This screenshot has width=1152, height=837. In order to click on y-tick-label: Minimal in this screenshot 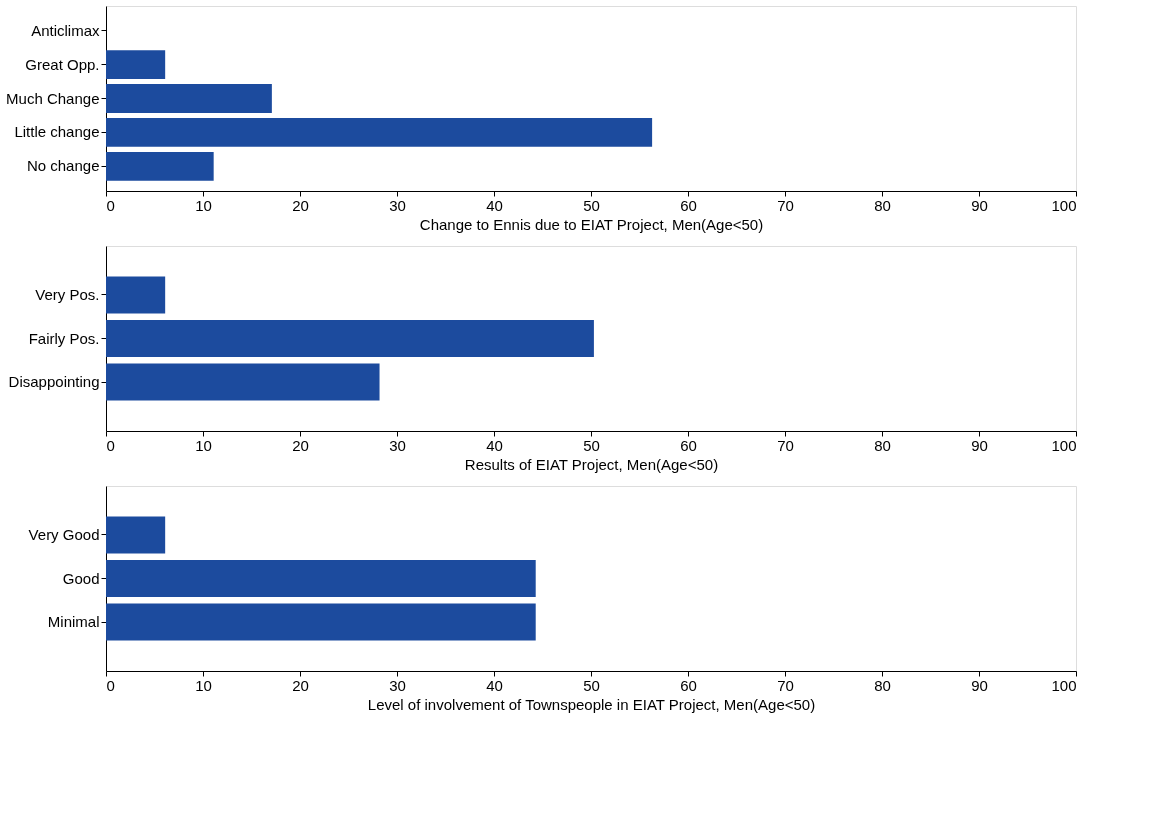, I will do `click(73, 622)`.